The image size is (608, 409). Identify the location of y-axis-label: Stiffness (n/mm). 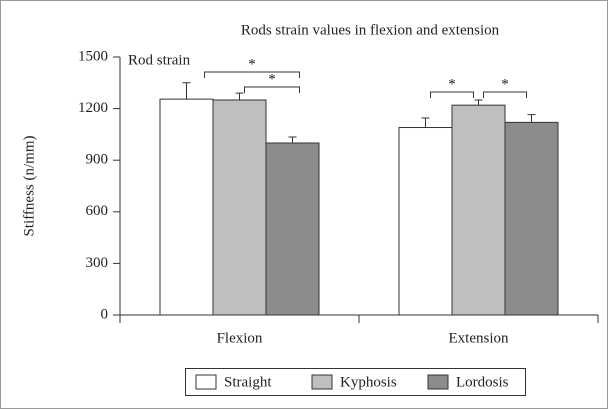
(29, 186).